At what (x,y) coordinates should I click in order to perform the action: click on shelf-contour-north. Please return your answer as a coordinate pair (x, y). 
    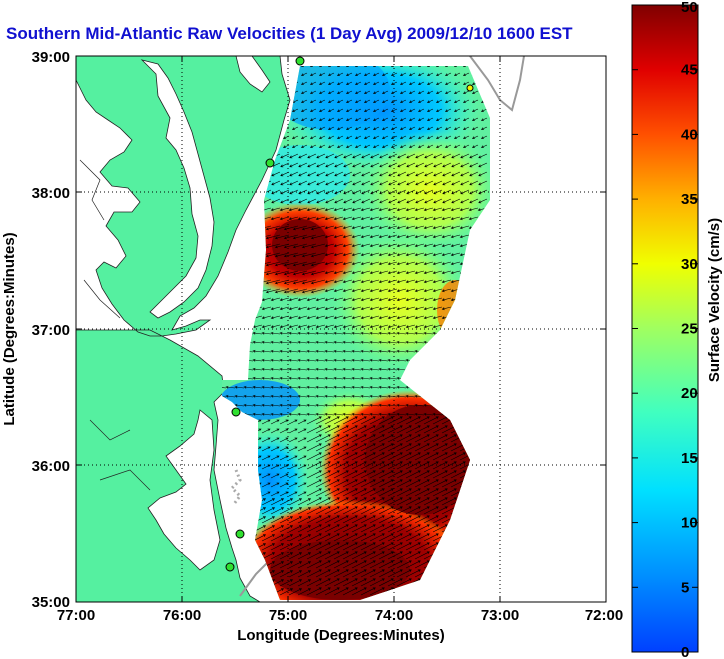
    Looking at the image, I should click on (497, 84).